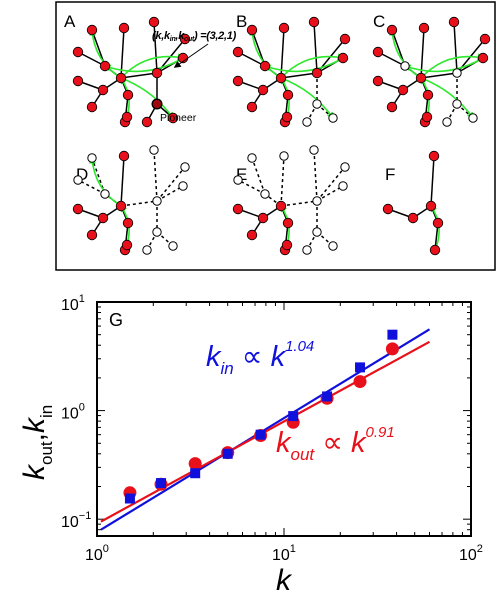 This screenshot has height=596, width=498. What do you see at coordinates (191, 55) in the screenshot?
I see `annotation-arrow` at bounding box center [191, 55].